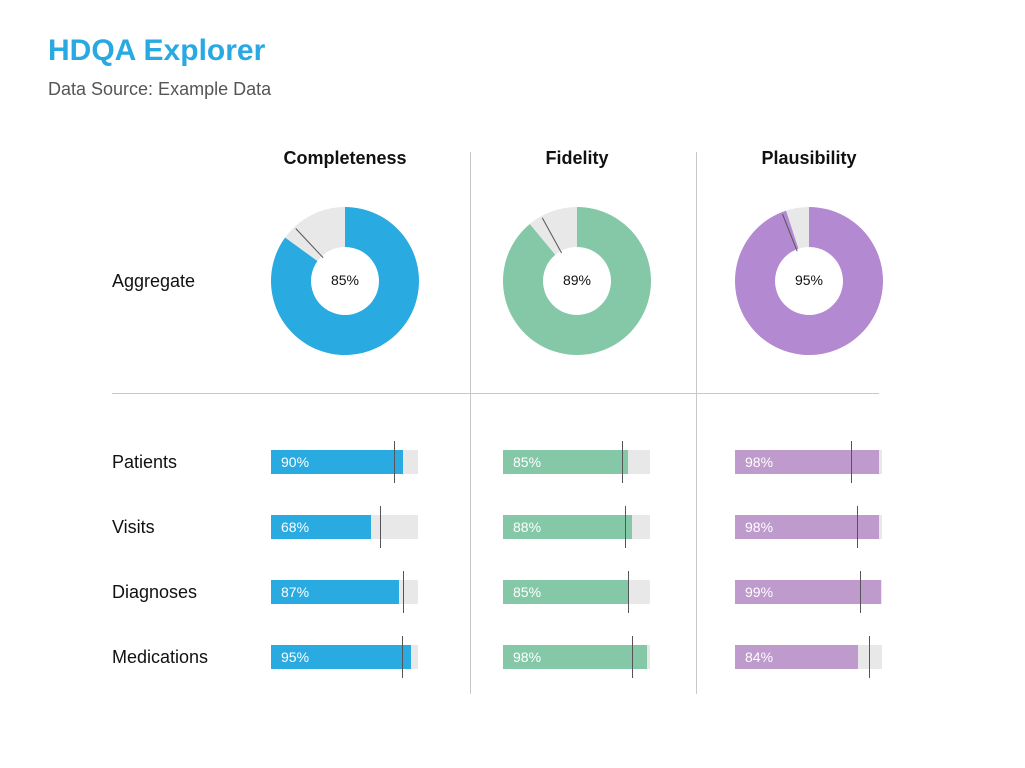 Image resolution: width=1025 pixels, height=768 pixels. Describe the element at coordinates (145, 462) in the screenshot. I see `row-label-patients: Patients` at that location.